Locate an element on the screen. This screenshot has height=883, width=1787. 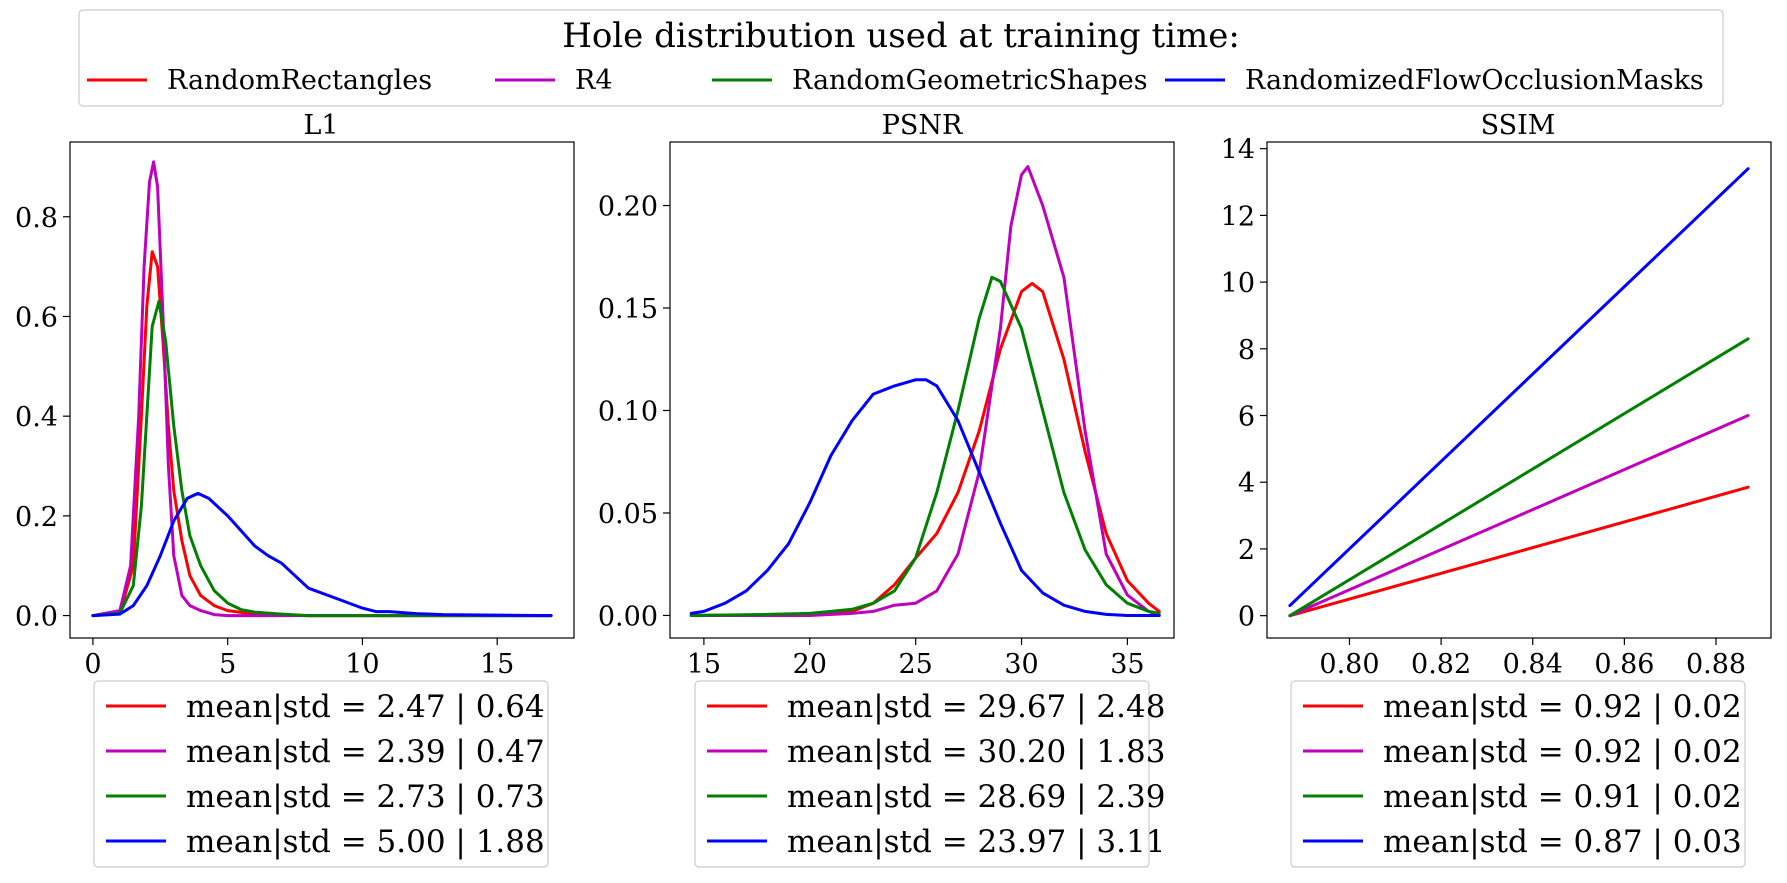
x-tick-label: 0.82 is located at coordinates (1441, 664).